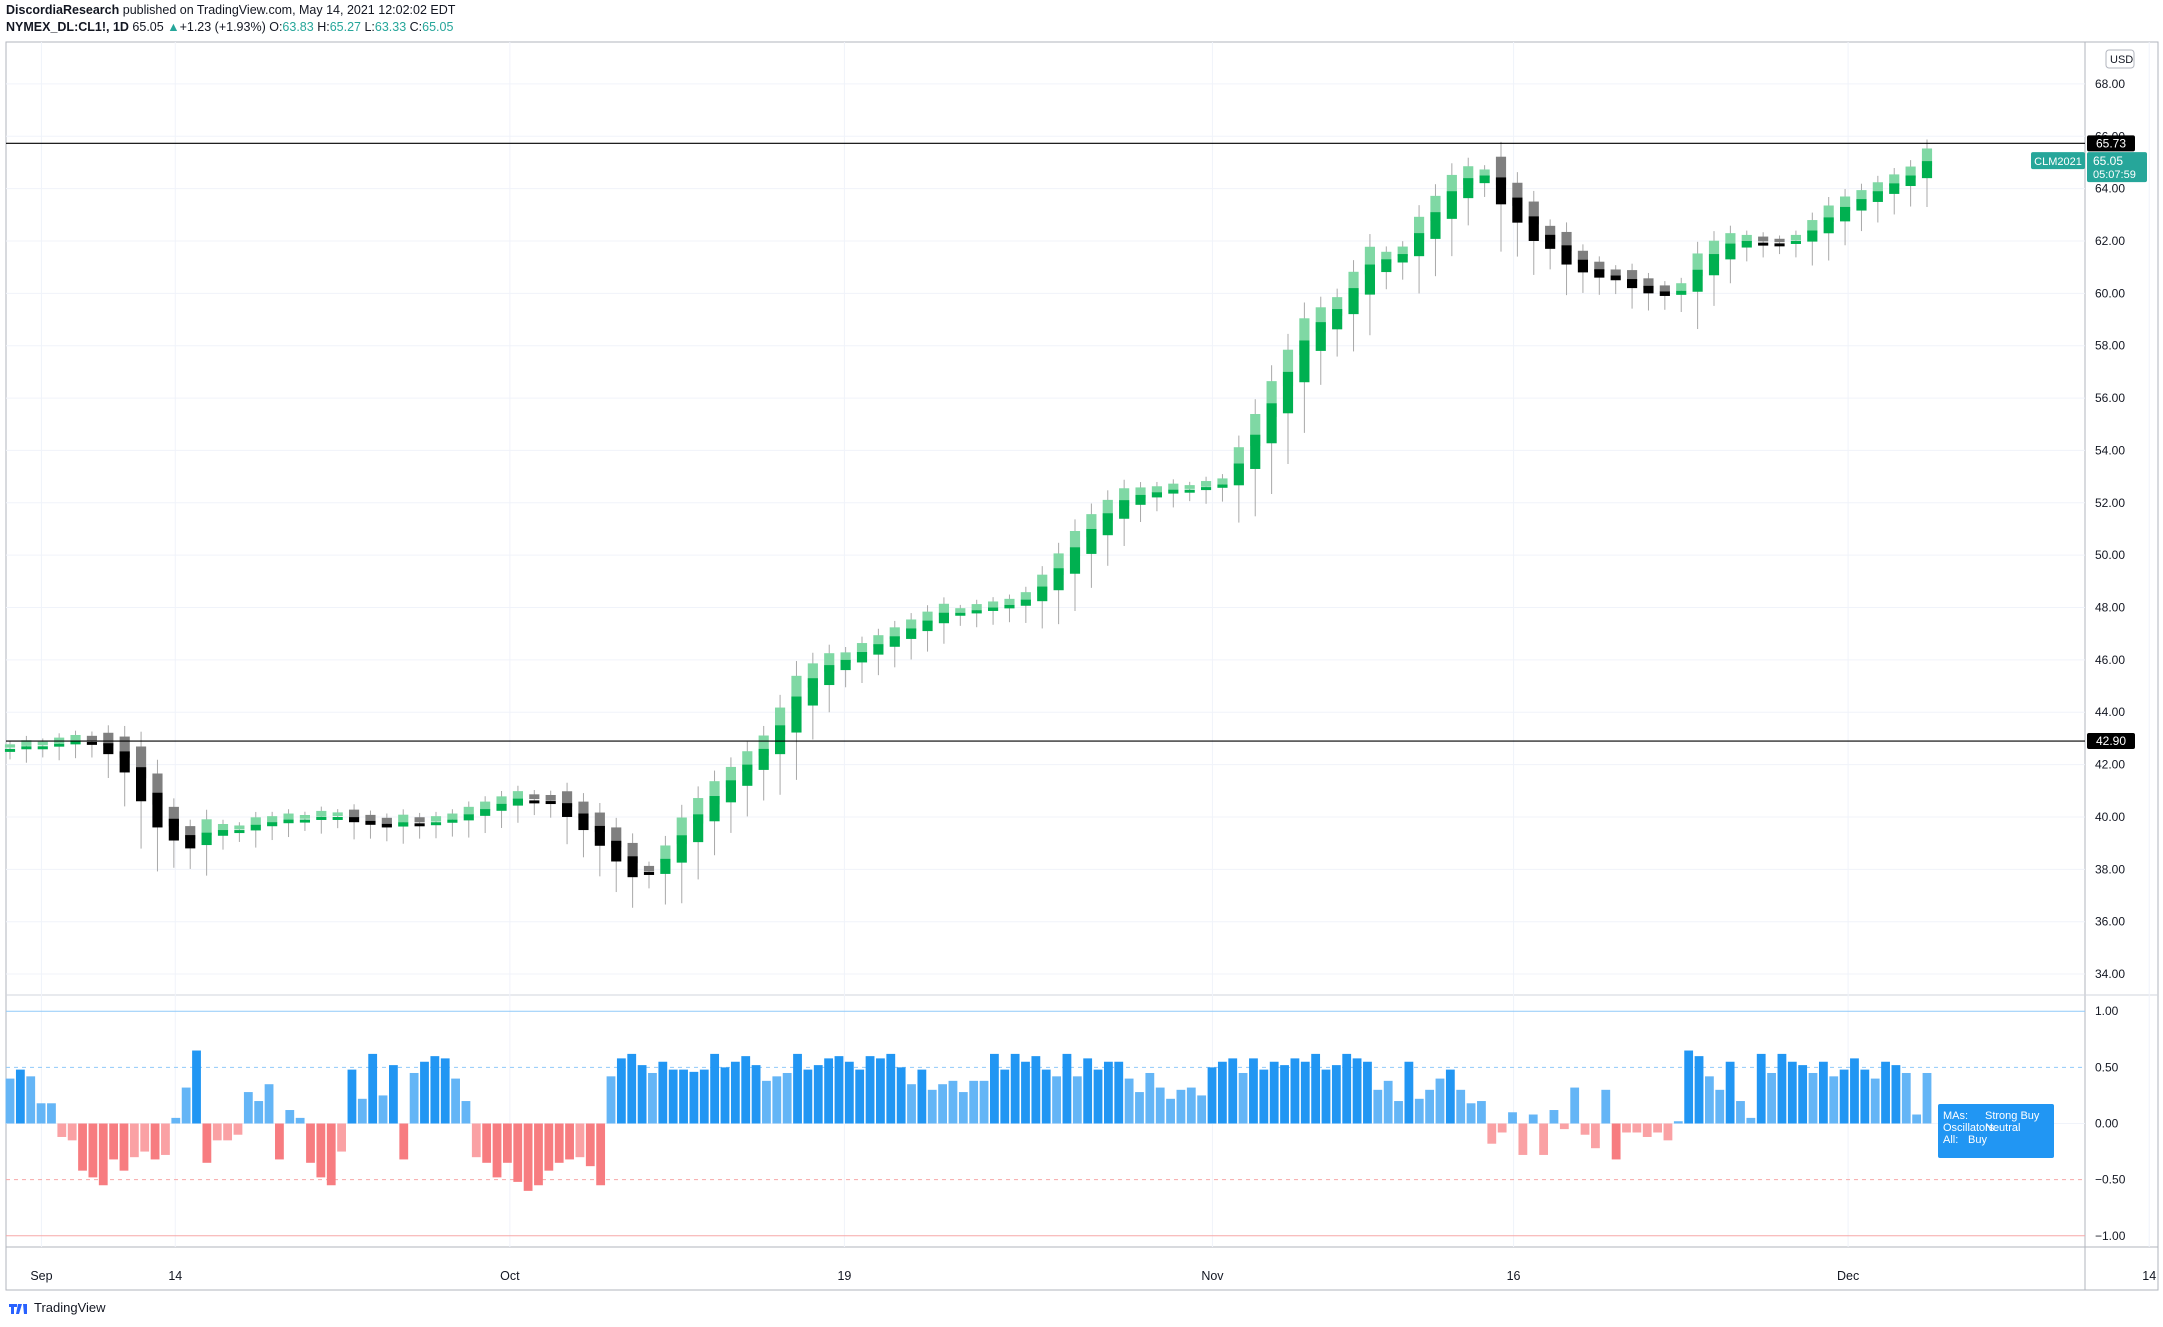 The image size is (2163, 1327). I want to click on symbol-name: NYMEX_DL:CL1!, 1D, so click(67, 27).